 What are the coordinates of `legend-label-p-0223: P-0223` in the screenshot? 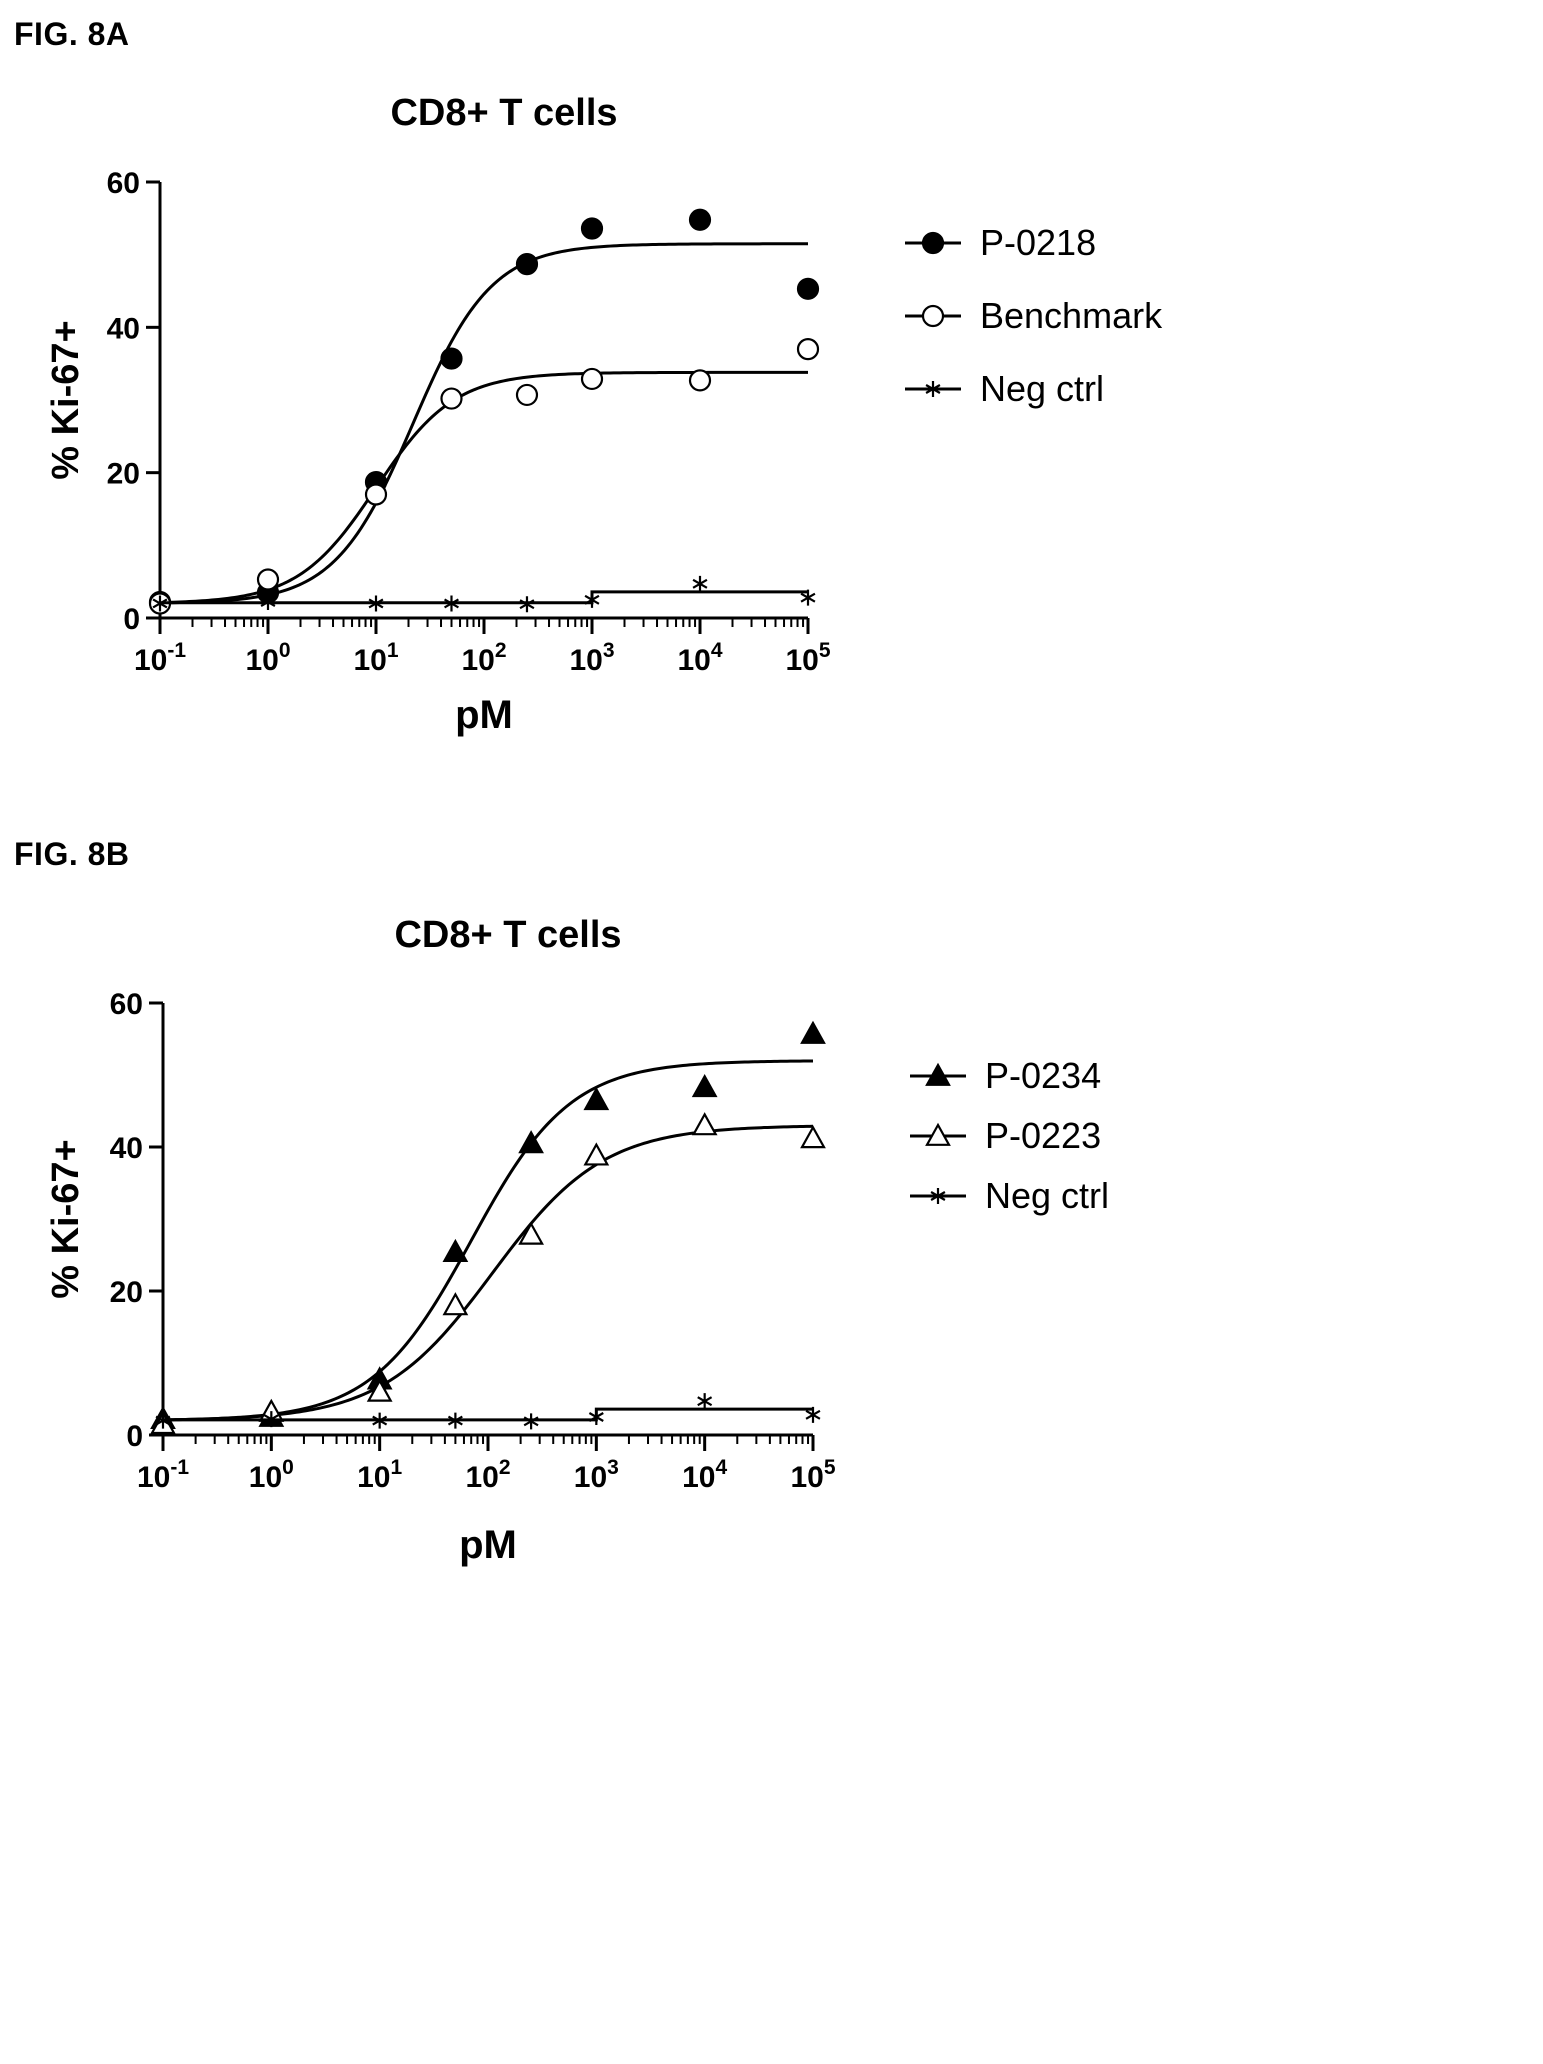 It's located at (1043, 1135).